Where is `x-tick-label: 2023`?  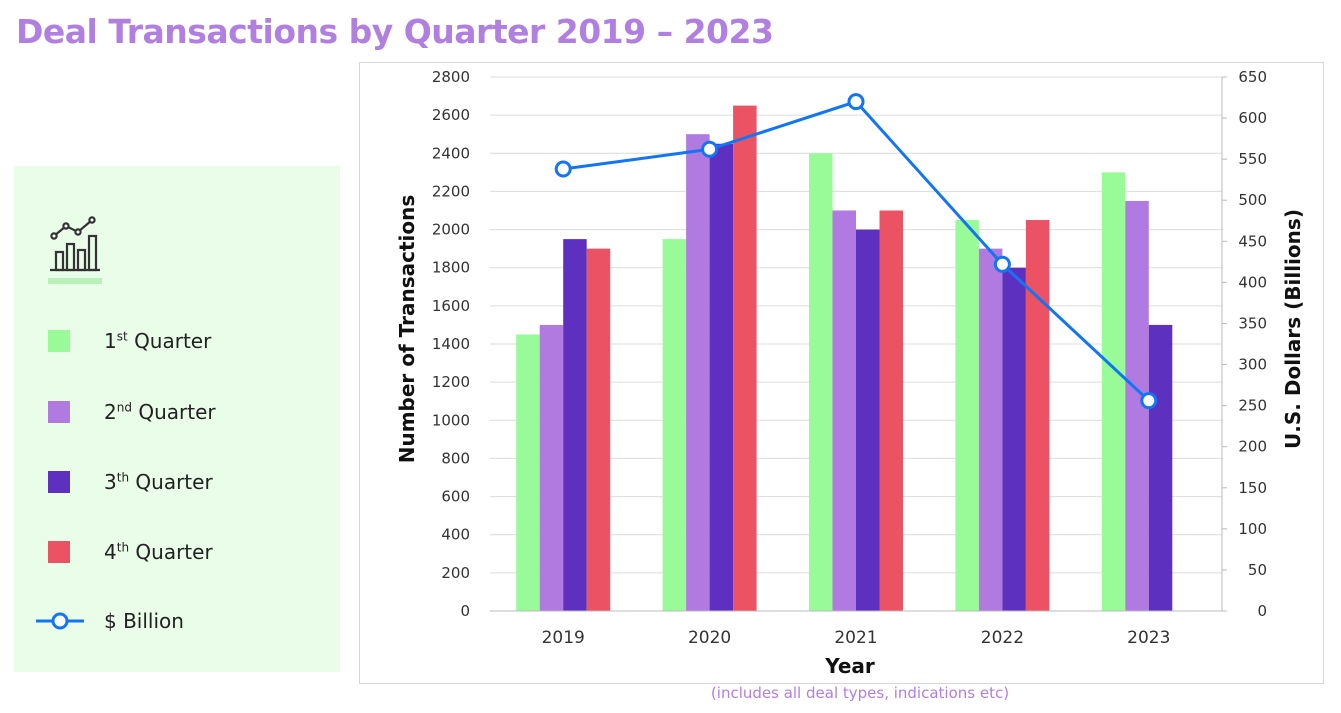 x-tick-label: 2023 is located at coordinates (1148, 638).